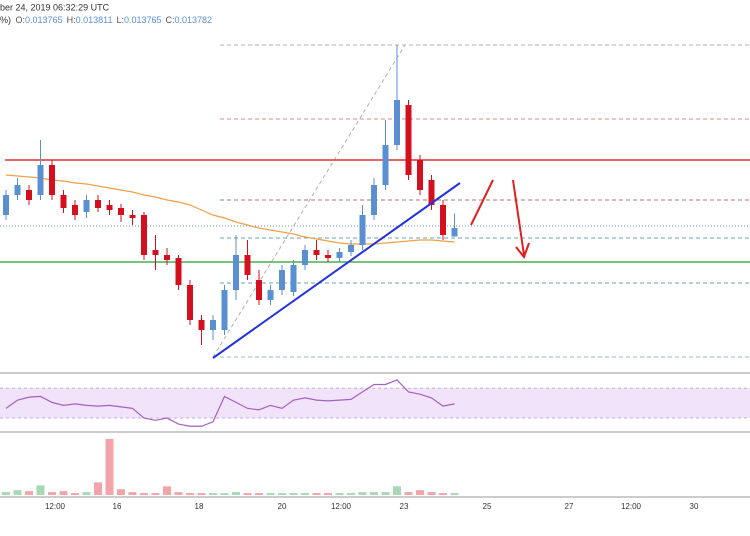  I want to click on x-tick-label: 25, so click(487, 506).